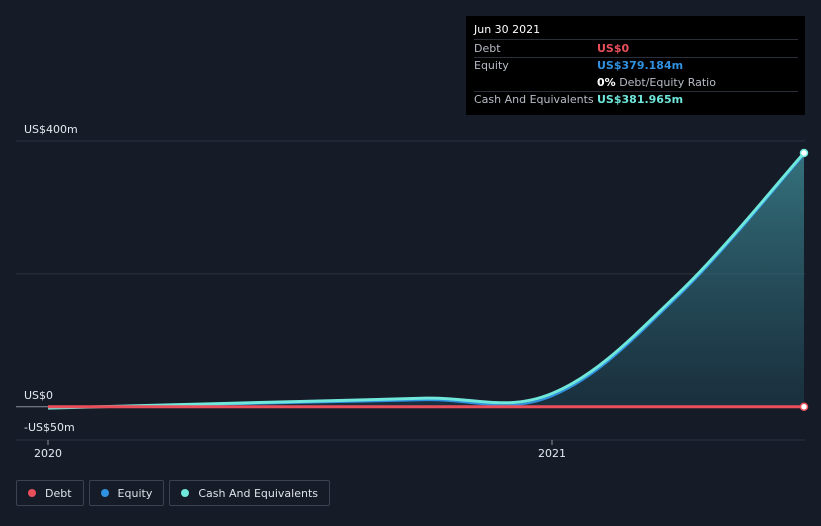 Image resolution: width=821 pixels, height=526 pixels. Describe the element at coordinates (613, 48) in the screenshot. I see `tooltip-value-debt: US$0` at that location.